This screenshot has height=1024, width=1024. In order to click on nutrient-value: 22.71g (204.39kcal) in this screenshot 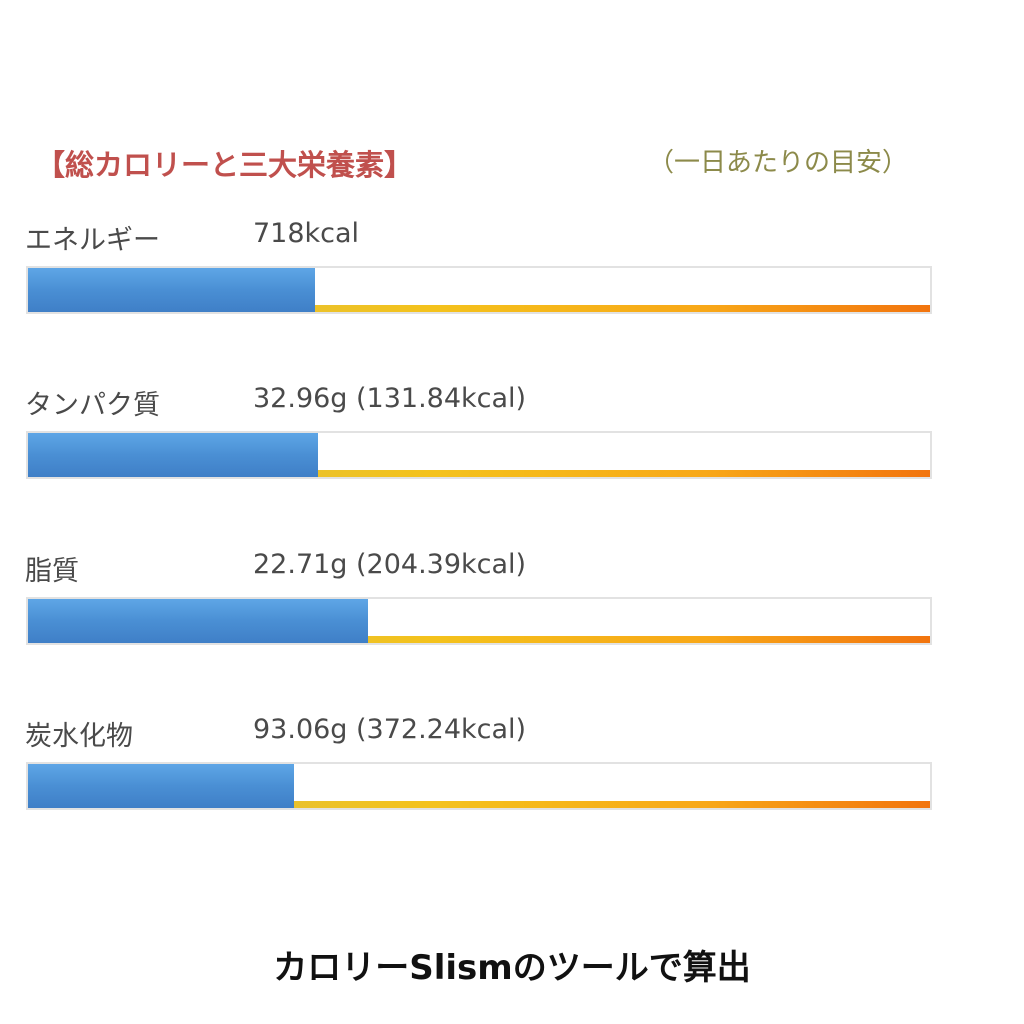, I will do `click(390, 564)`.